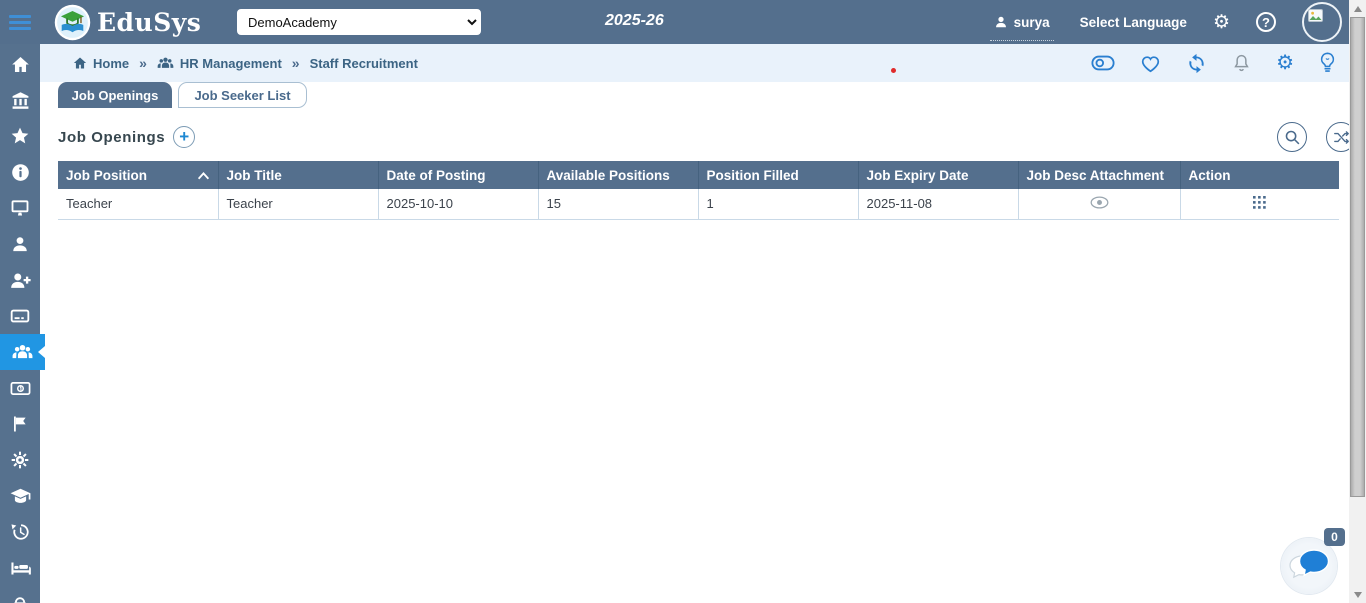  Describe the element at coordinates (712, 95) in the screenshot. I see `tab-bar: Job Openings Job Seeker List` at that location.